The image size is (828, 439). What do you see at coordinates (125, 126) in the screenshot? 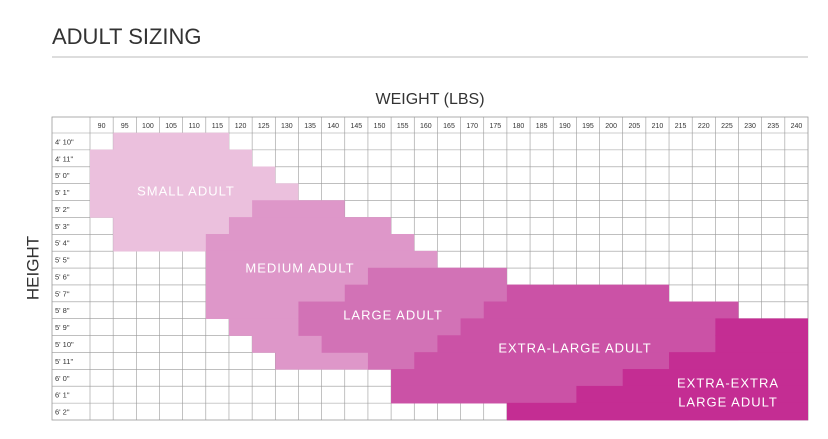
I see `weight-label: 95` at bounding box center [125, 126].